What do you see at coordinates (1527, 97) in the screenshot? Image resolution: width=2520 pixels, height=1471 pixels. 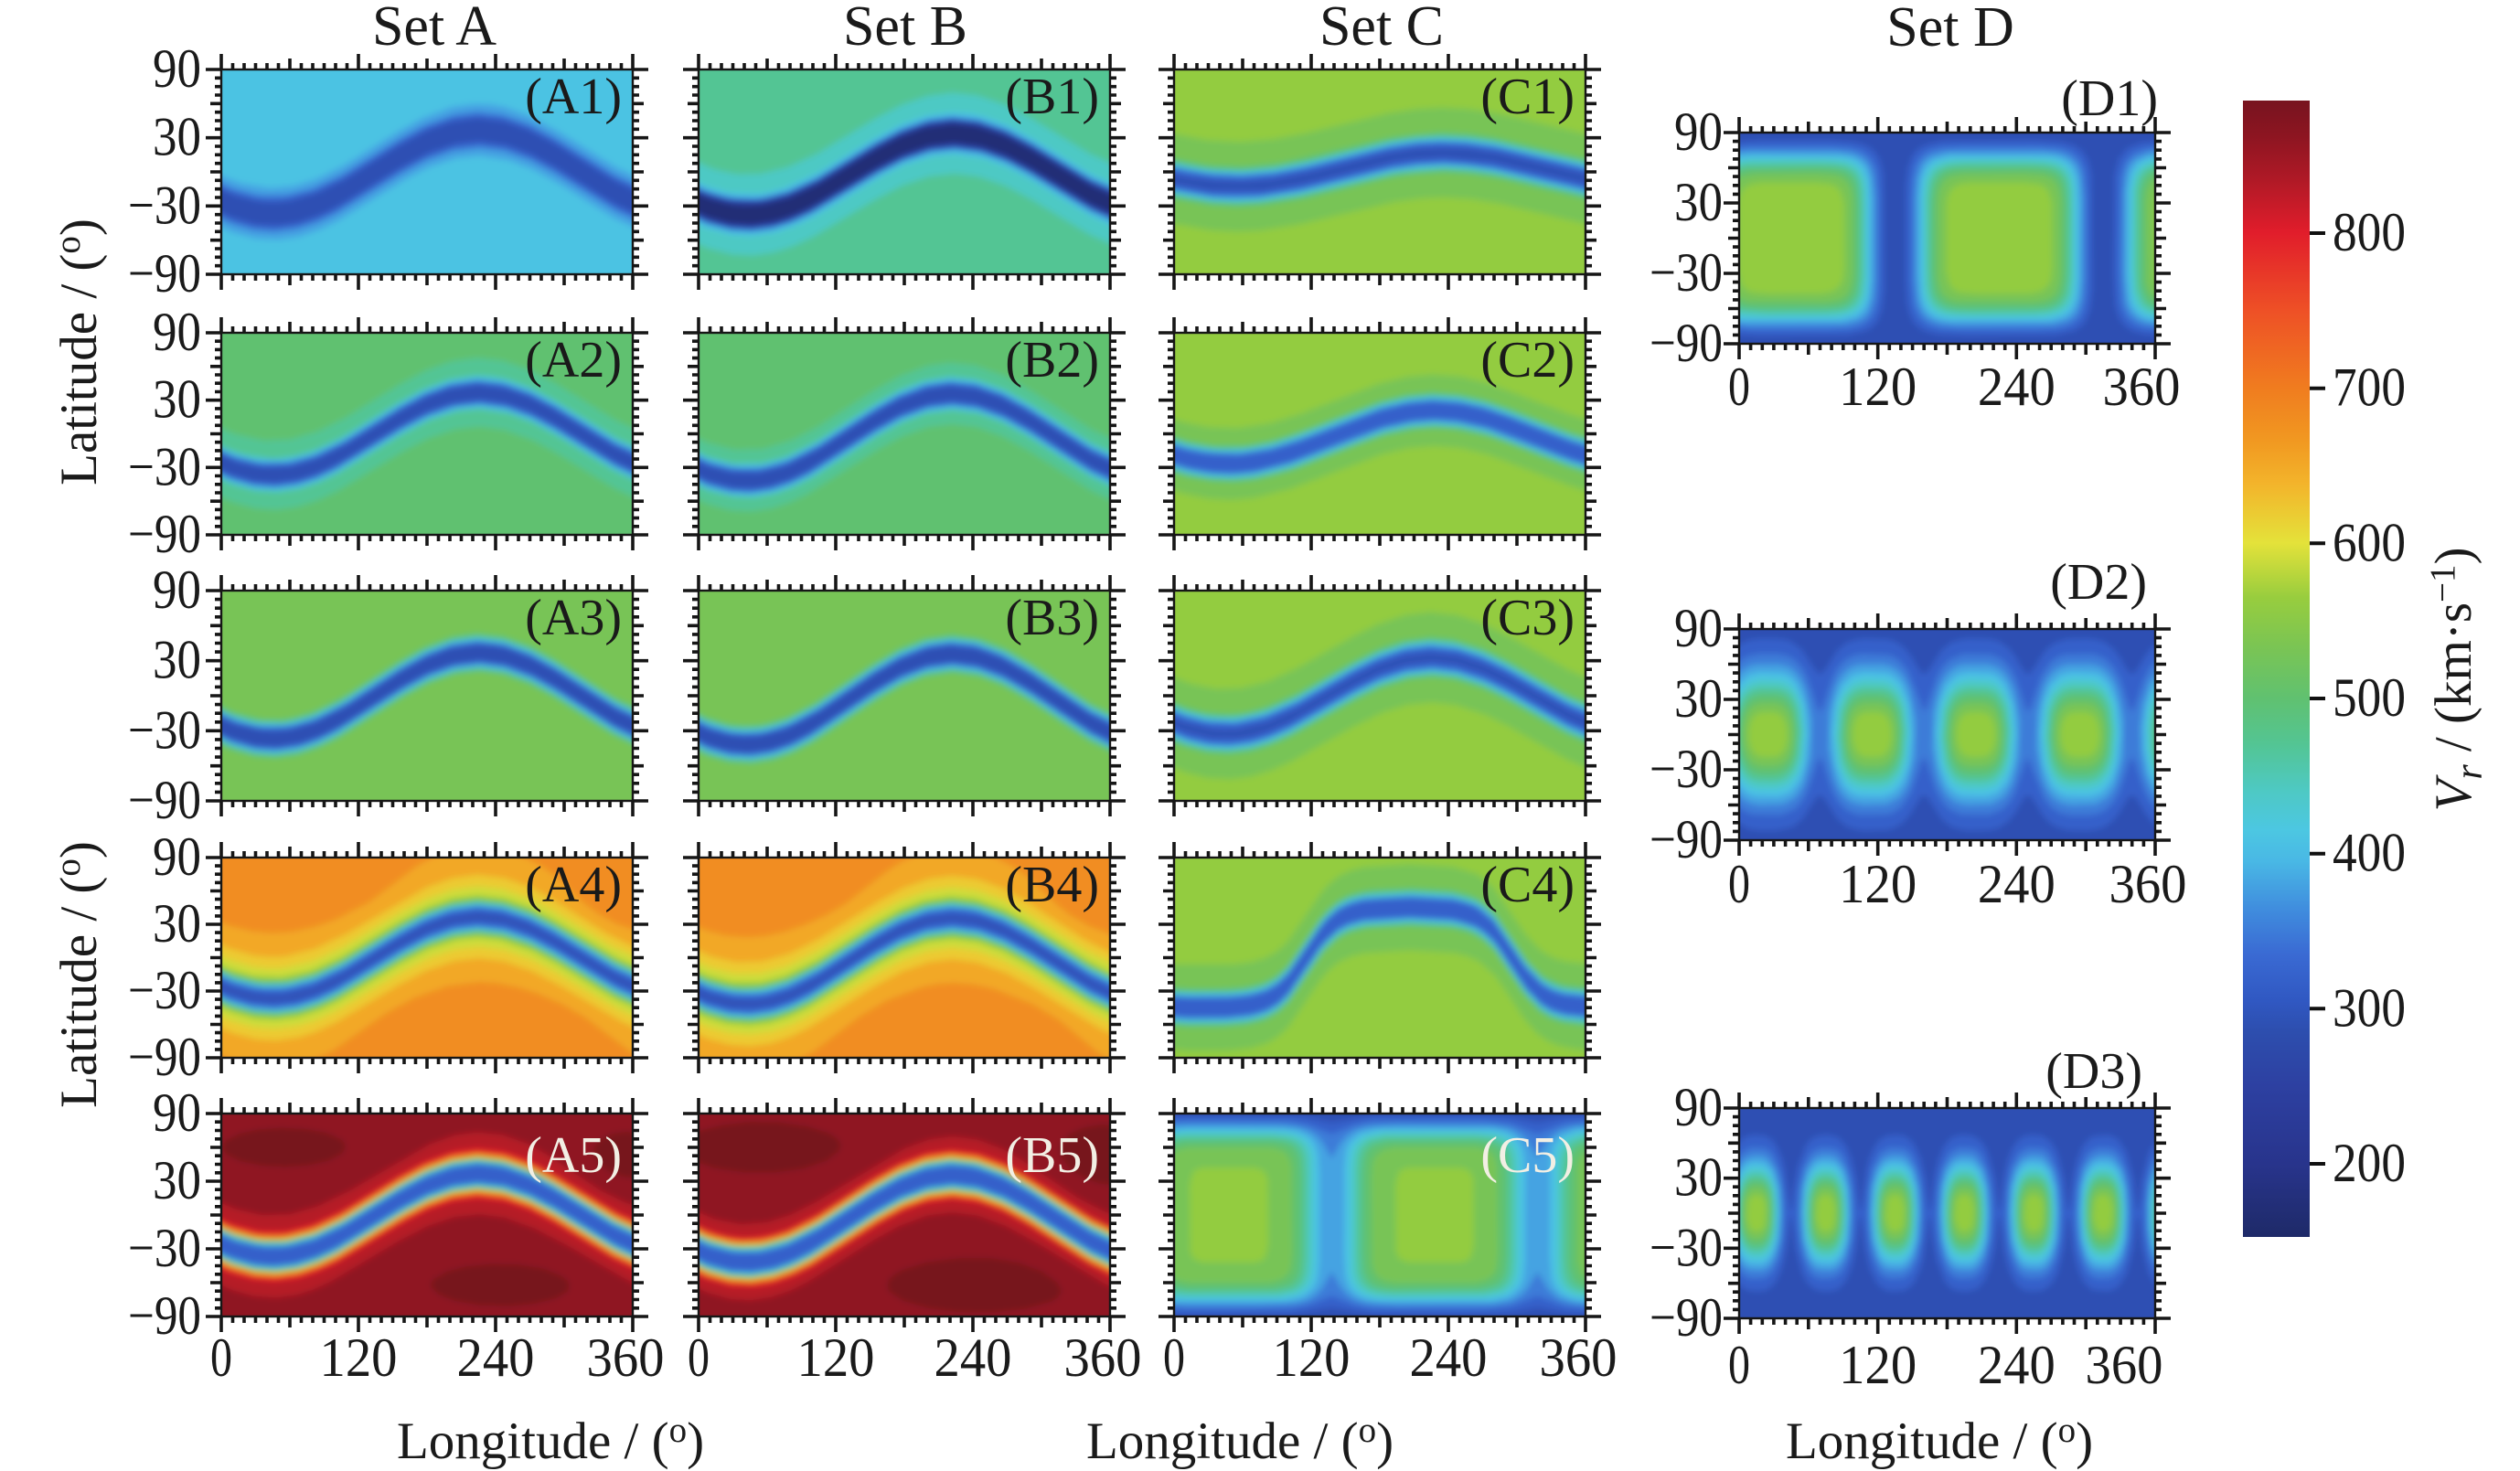 I see `svg-text: (C1)` at bounding box center [1527, 97].